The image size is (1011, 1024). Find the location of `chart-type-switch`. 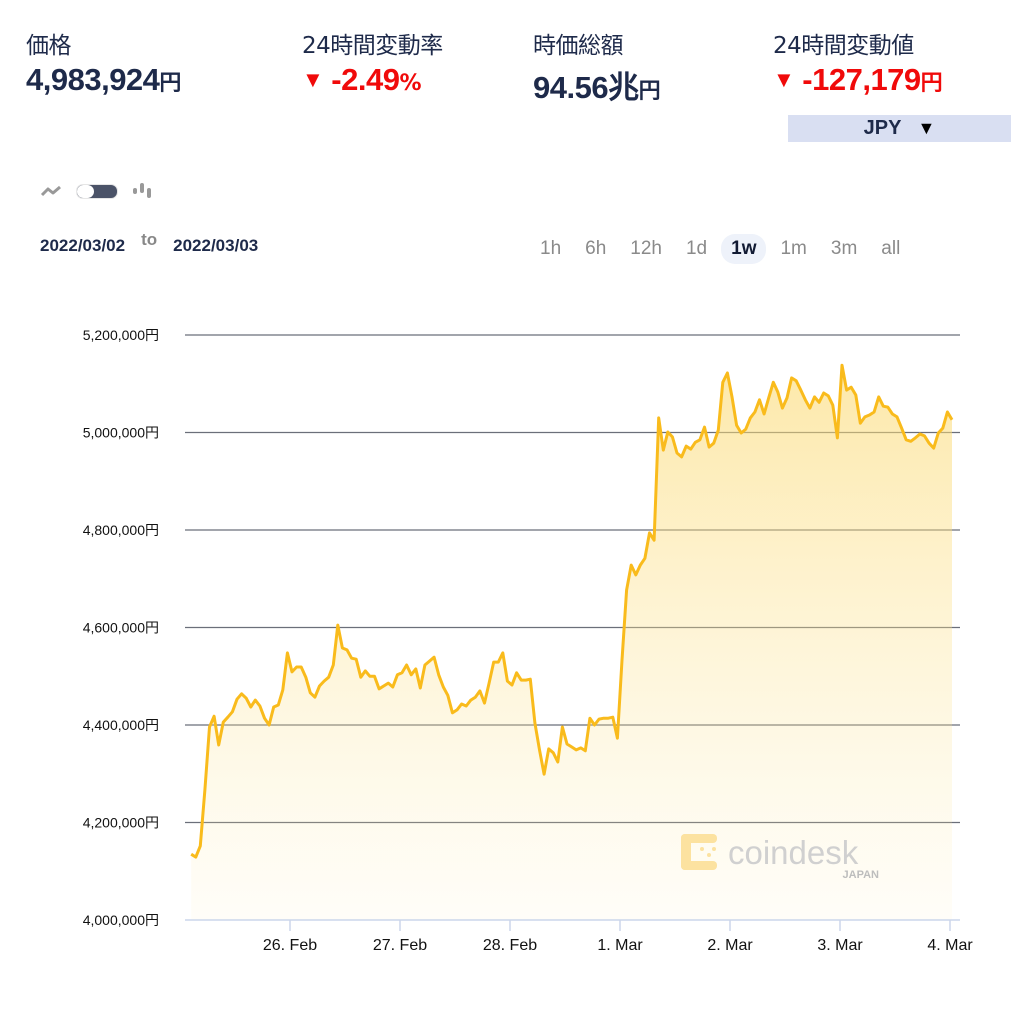

chart-type-switch is located at coordinates (97, 191).